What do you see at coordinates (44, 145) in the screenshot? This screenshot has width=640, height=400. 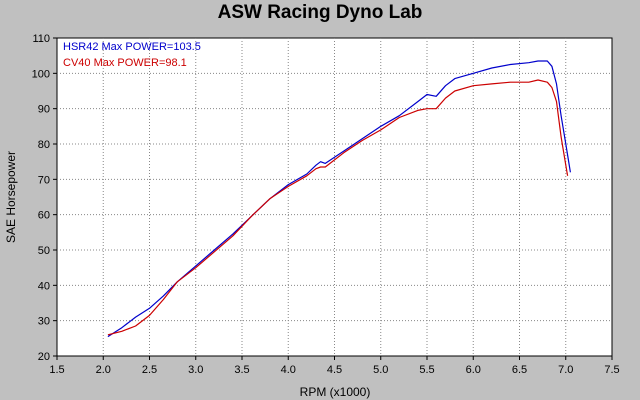 I see `y-tick-label: 80` at bounding box center [44, 145].